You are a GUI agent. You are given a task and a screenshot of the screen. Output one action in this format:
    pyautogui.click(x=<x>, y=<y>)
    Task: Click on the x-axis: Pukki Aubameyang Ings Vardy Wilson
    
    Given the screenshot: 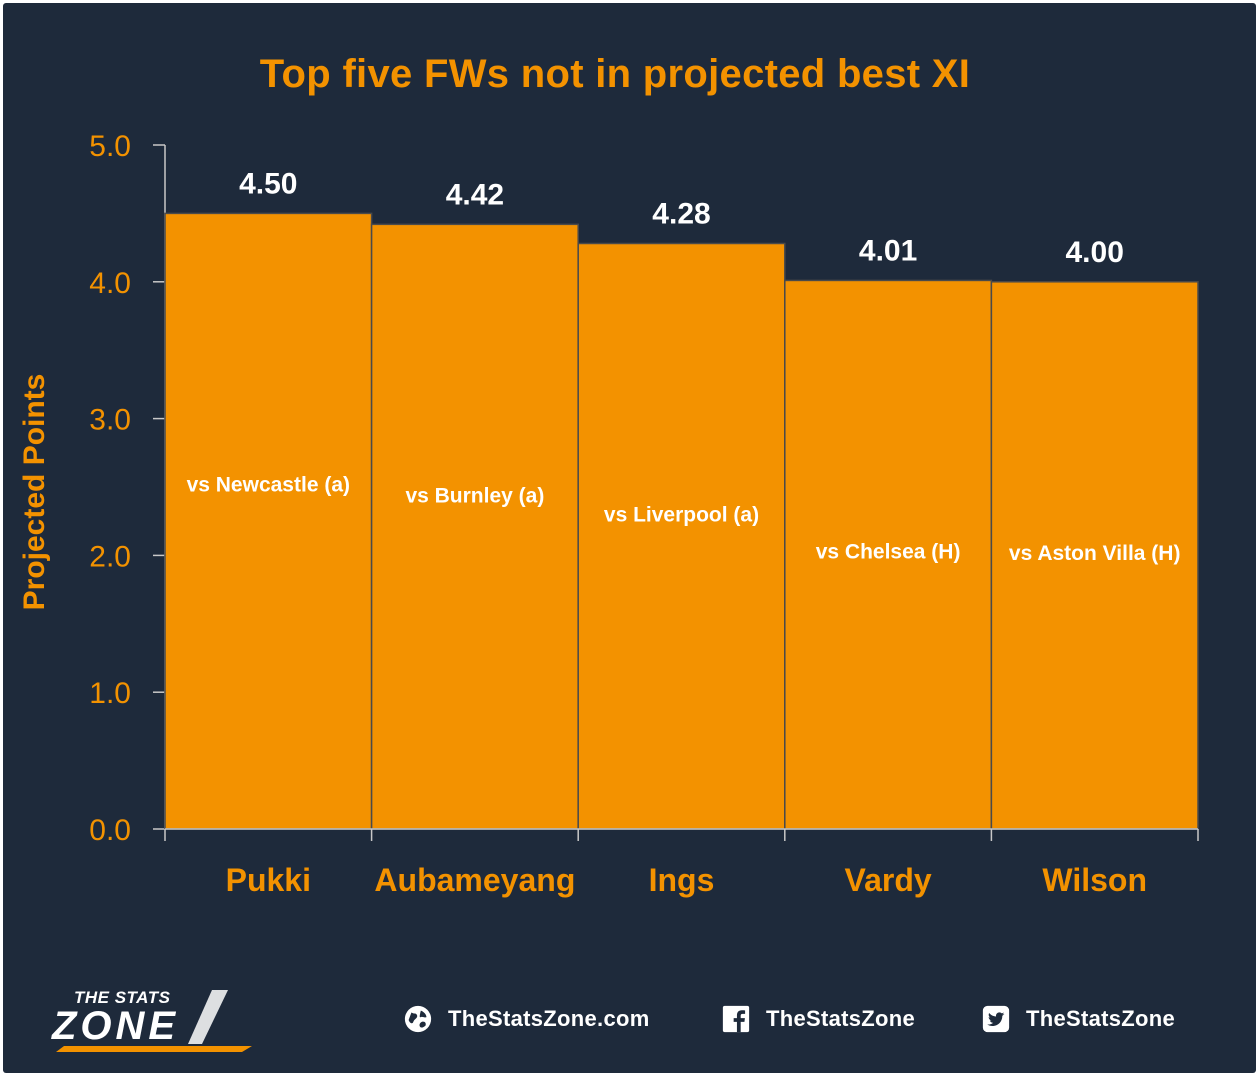 What is the action you would take?
    pyautogui.click(x=681, y=863)
    